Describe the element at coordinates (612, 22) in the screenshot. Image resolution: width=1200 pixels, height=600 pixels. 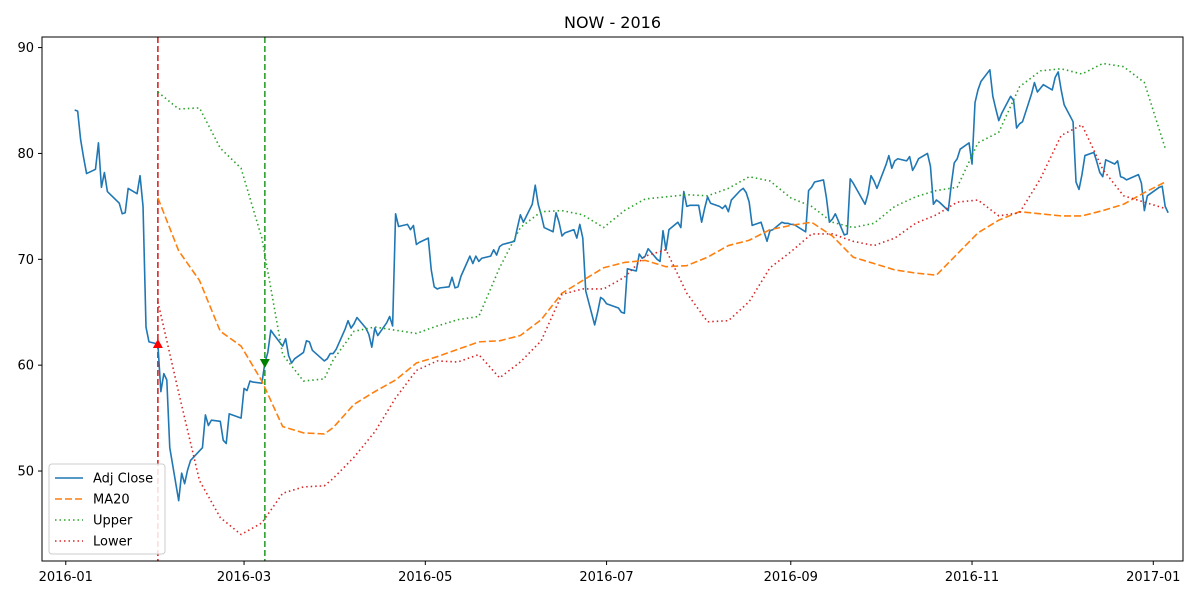
I see `chart-title: NOW - 2016` at that location.